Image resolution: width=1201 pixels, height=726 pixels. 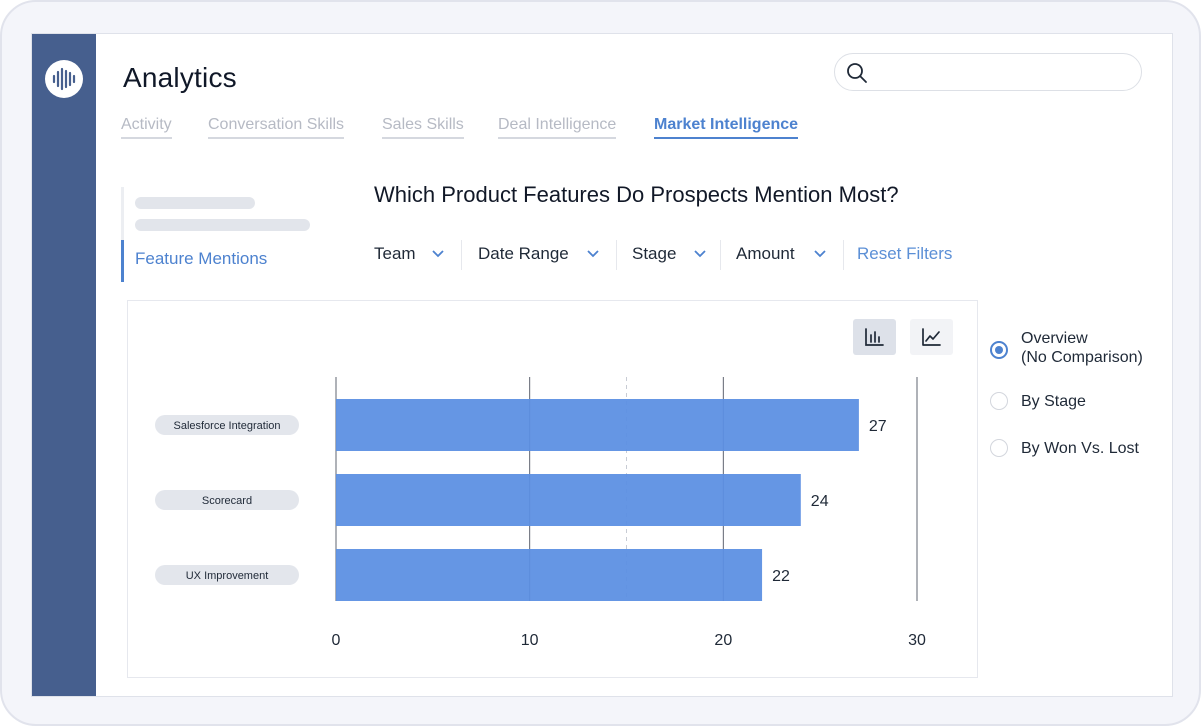 I want to click on bar-chart-icon, so click(x=874, y=337).